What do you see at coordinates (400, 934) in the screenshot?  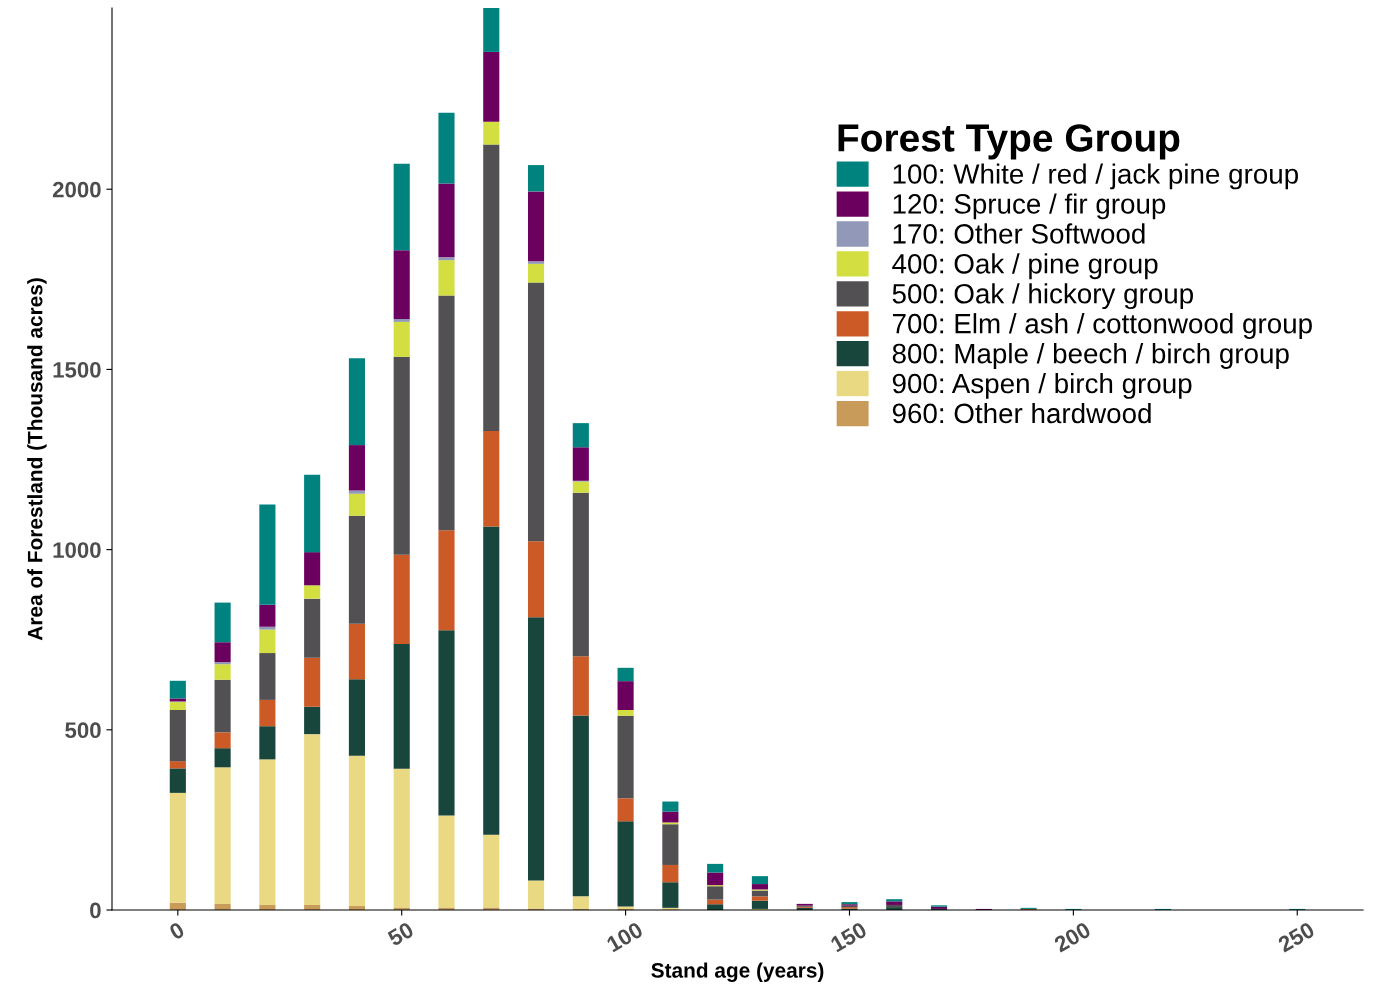 I see `x-tick-label: 50` at bounding box center [400, 934].